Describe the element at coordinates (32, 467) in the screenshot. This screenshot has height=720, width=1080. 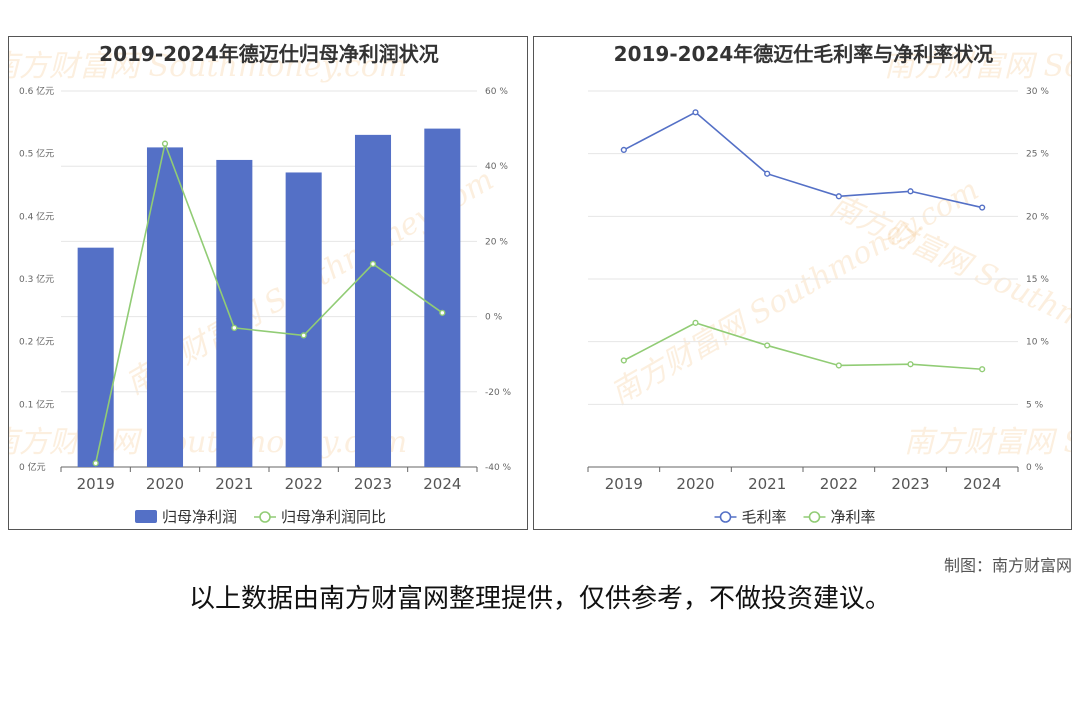
I see `left-axis-tick-label: 0 亿元` at that location.